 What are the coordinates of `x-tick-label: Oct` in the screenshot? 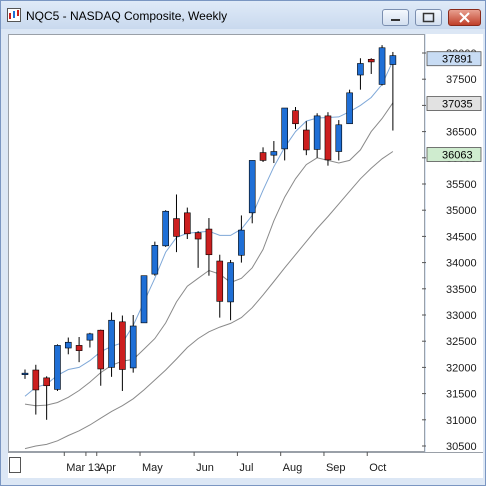 It's located at (377, 468).